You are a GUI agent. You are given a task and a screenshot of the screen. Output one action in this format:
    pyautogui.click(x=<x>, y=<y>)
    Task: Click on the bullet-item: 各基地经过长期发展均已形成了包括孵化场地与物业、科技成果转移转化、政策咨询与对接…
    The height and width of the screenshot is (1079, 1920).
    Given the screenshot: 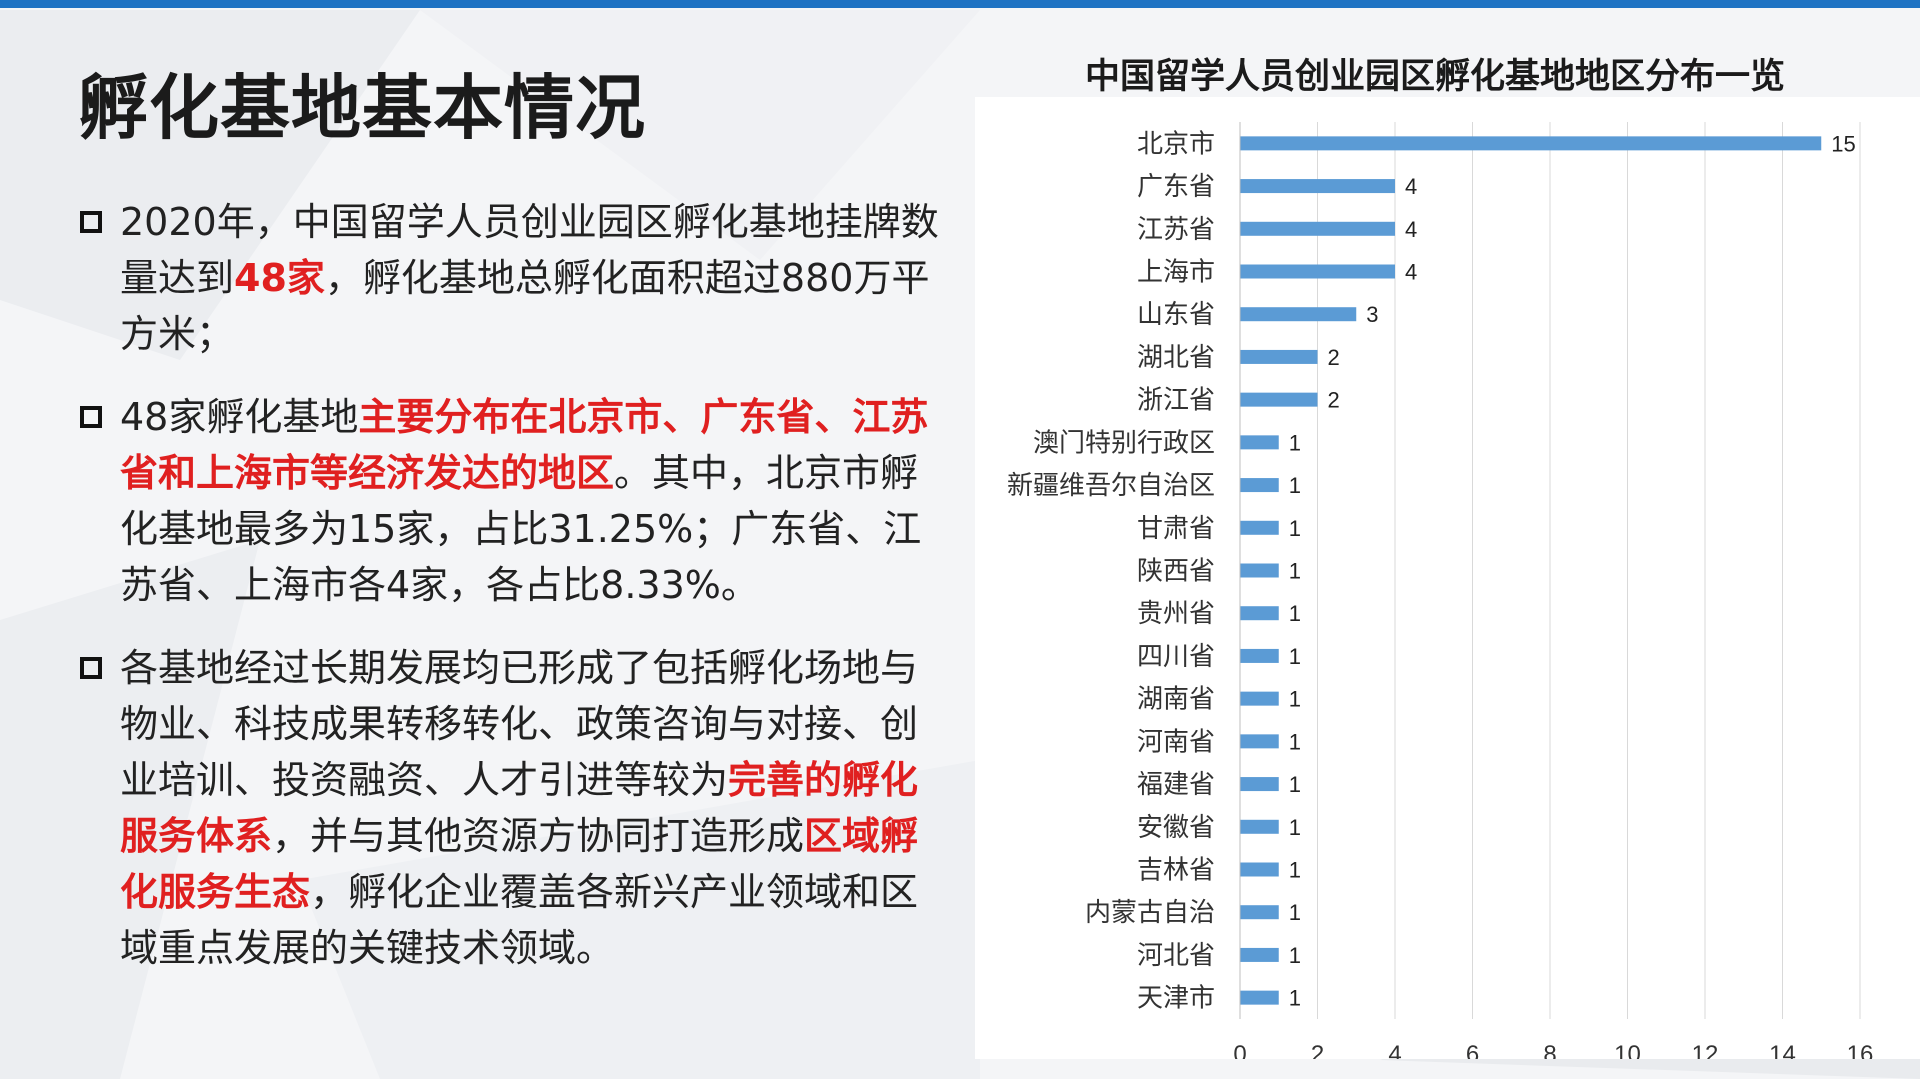 What is the action you would take?
    pyautogui.click(x=520, y=808)
    